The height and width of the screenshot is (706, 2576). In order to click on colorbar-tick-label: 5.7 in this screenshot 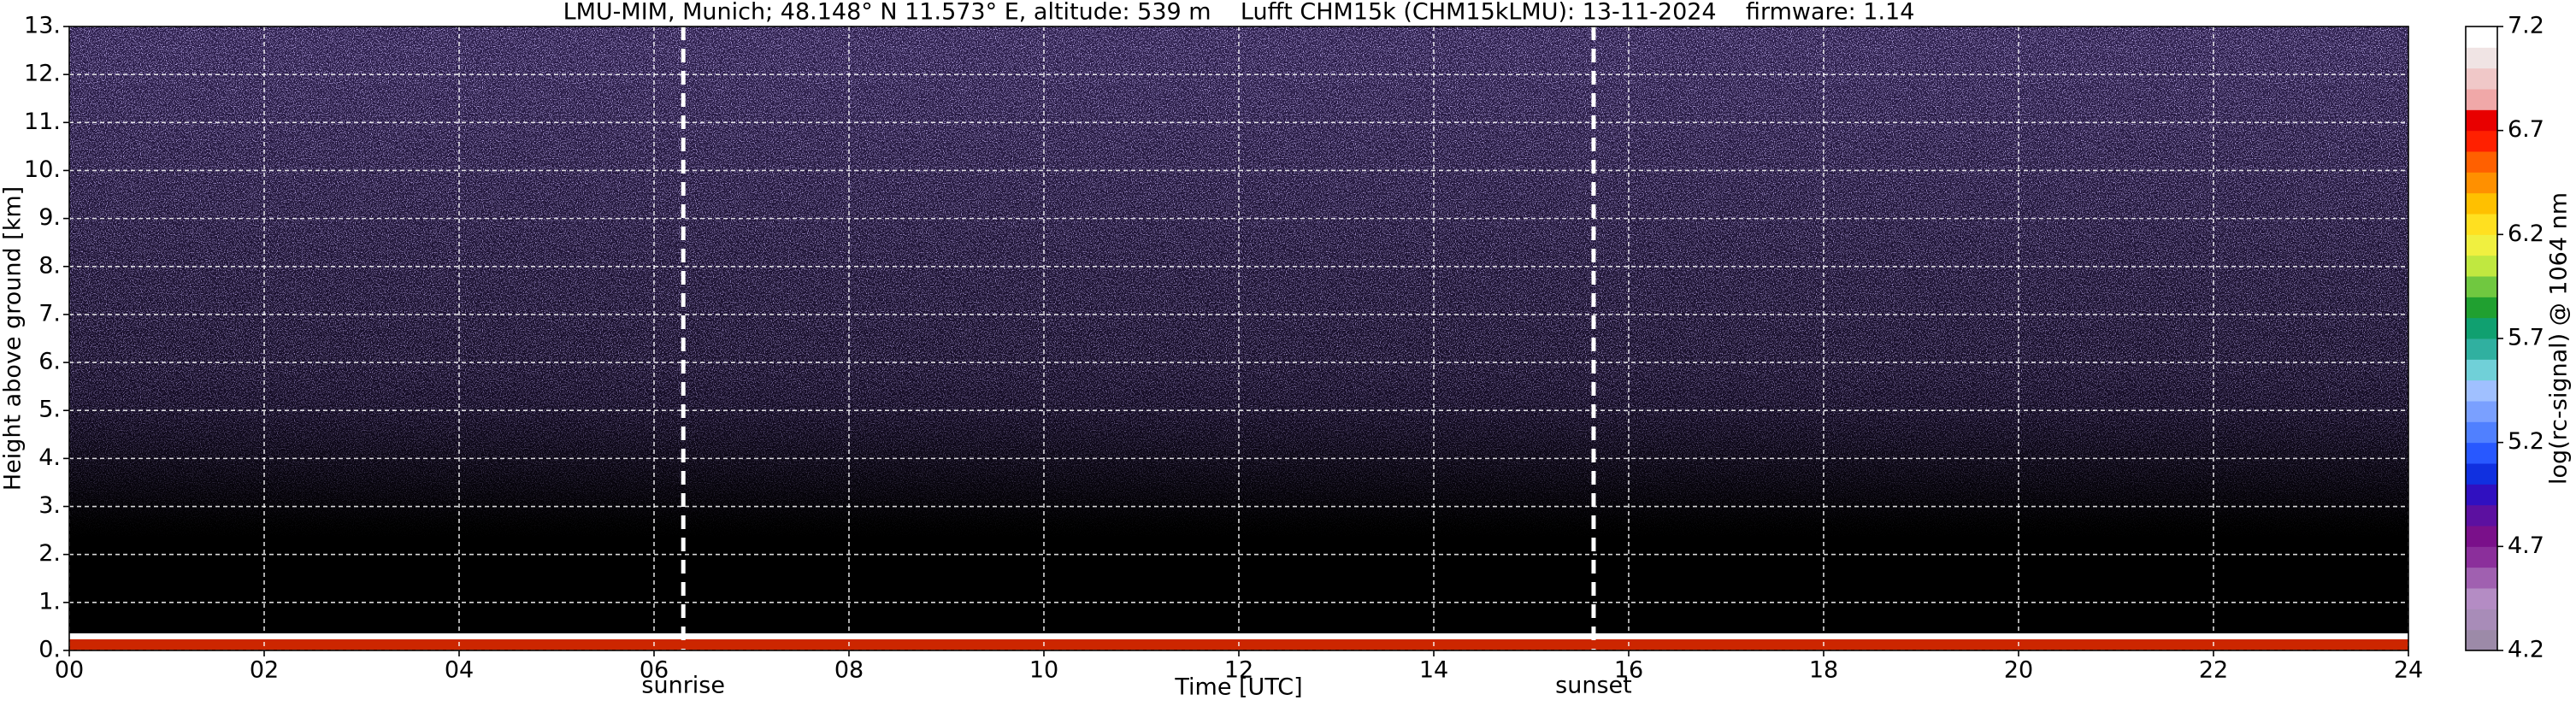, I will do `click(2526, 338)`.